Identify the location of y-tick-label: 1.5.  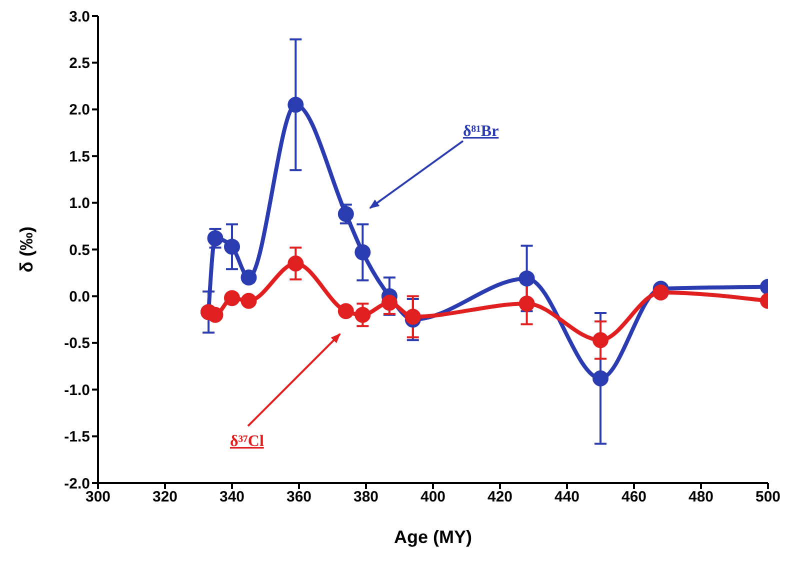
(79, 157).